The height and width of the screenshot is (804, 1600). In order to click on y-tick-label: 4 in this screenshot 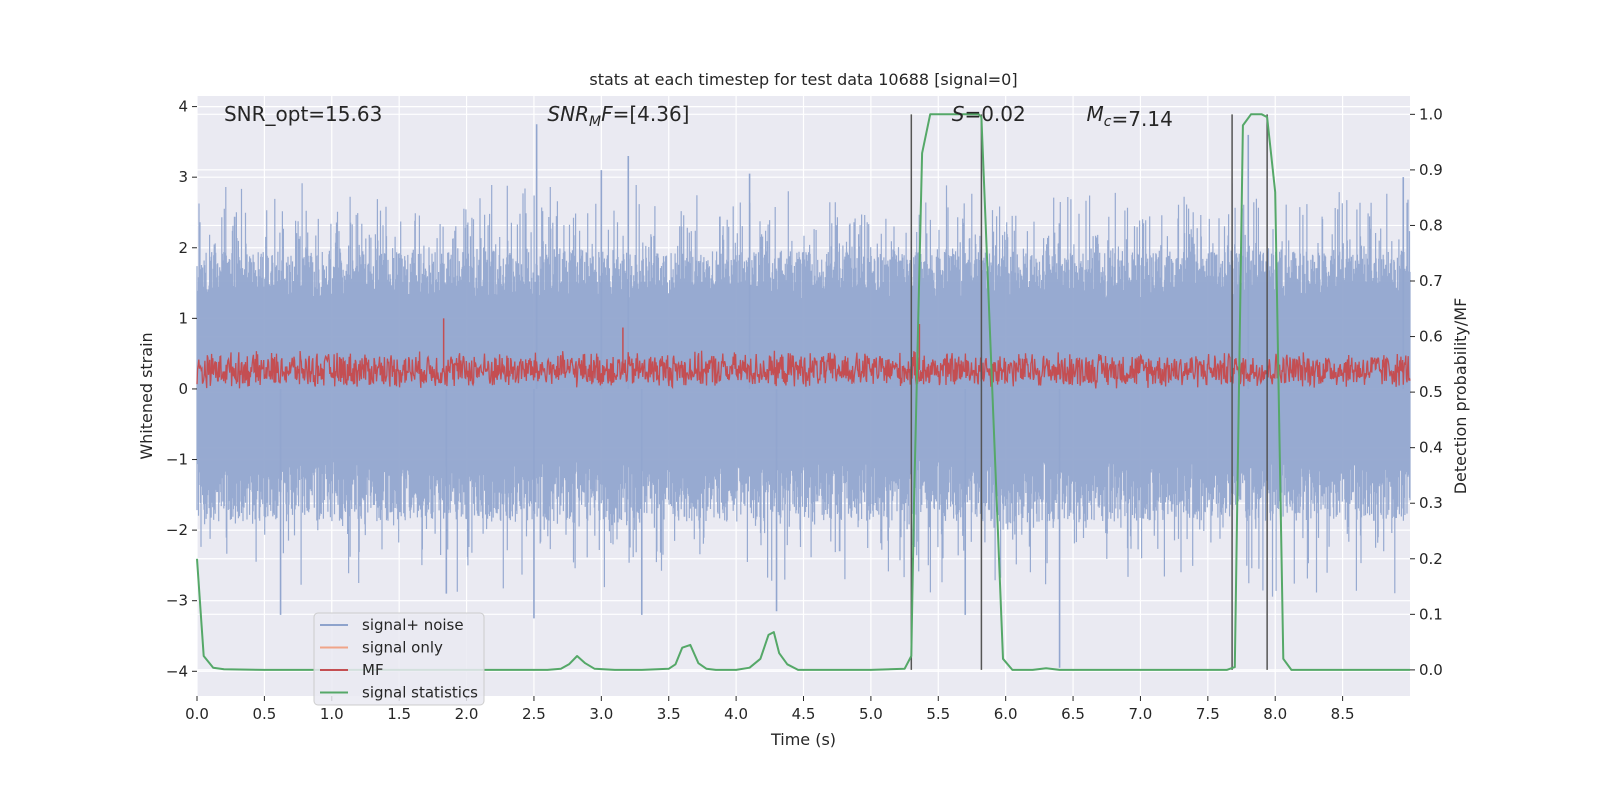, I will do `click(183, 107)`.